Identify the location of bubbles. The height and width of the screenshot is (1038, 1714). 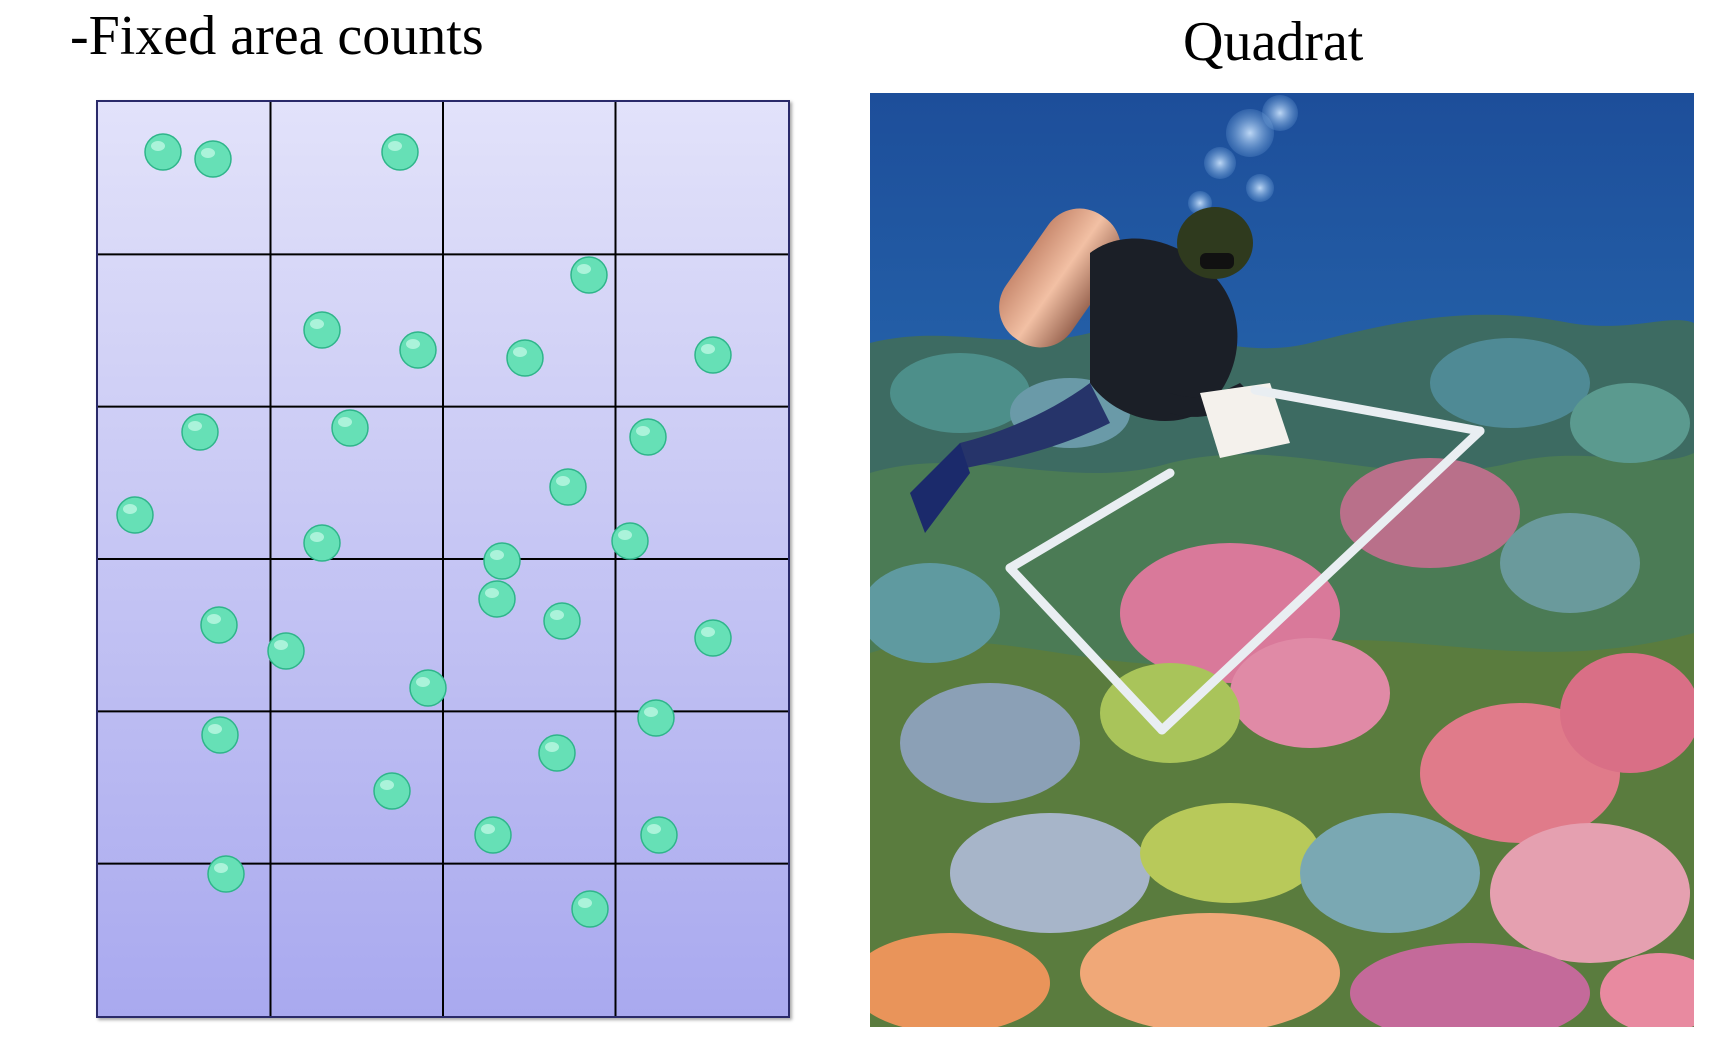
(1243, 169).